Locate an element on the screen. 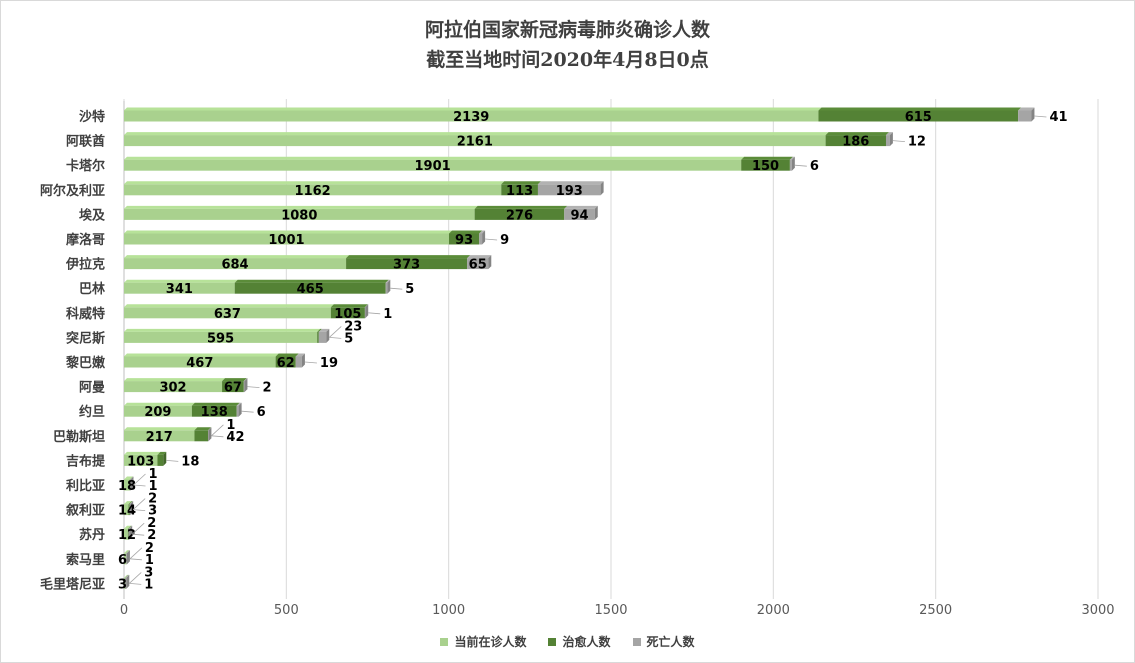  data-label: 1080 is located at coordinates (299, 215).